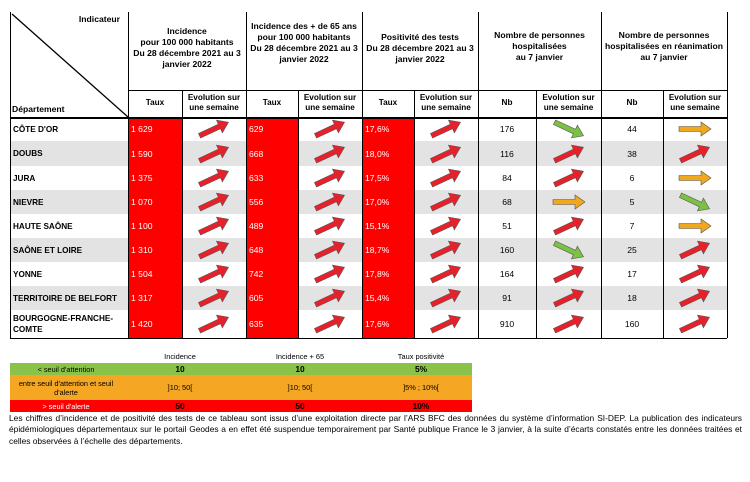  What do you see at coordinates (507, 298) in the screenshot?
I see `hosp-value: 91` at bounding box center [507, 298].